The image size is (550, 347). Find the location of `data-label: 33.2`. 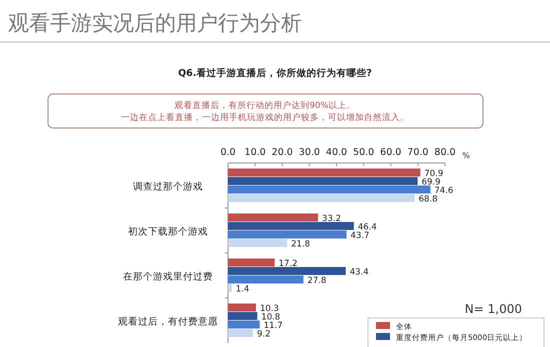

data-label: 33.2 is located at coordinates (331, 219).